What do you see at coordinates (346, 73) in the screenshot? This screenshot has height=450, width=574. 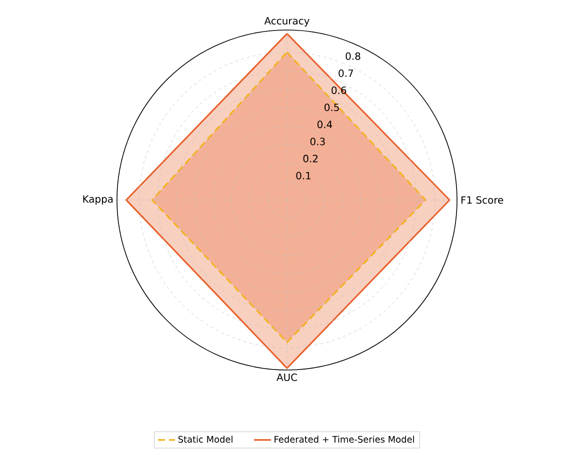 I see `y-tick-label: 0.7` at bounding box center [346, 73].